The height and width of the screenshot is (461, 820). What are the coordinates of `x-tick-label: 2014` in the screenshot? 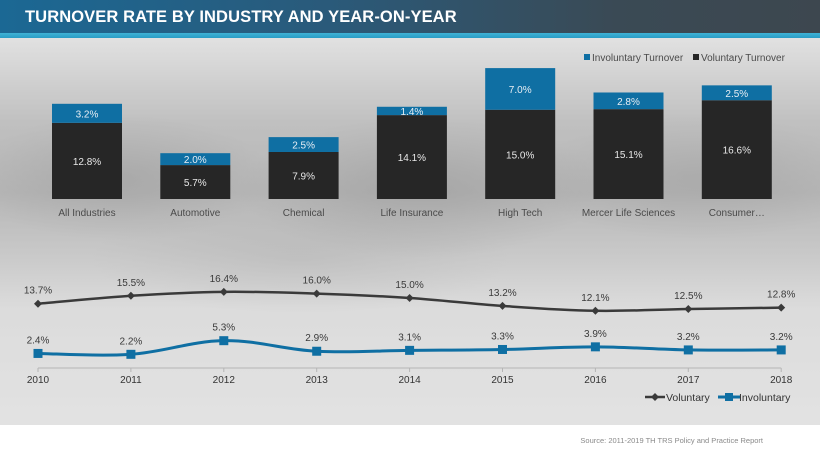 It's located at (409, 380).